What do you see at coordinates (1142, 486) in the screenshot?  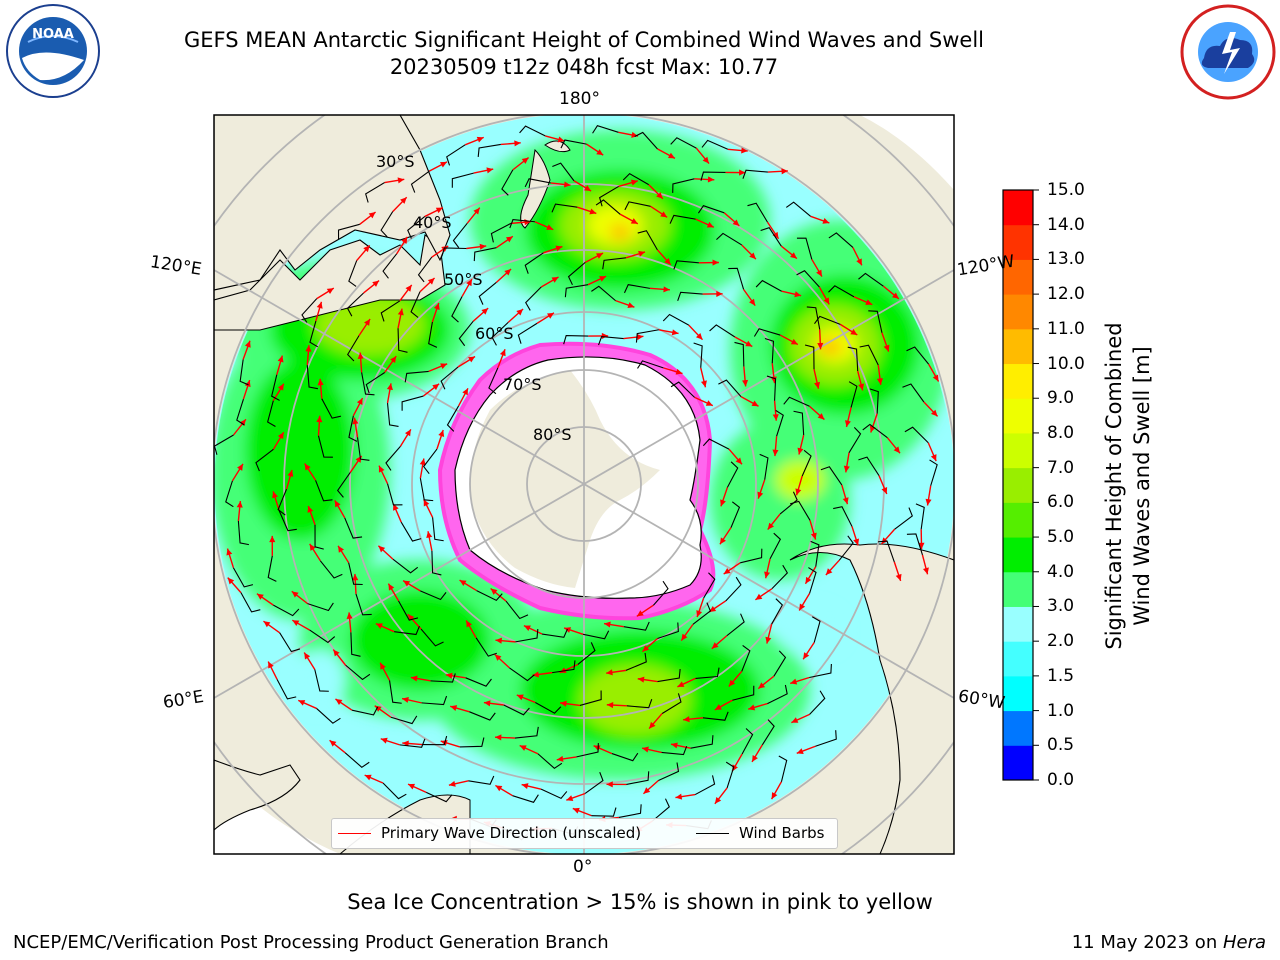 I see `colorbar-title-line2: Wind Waves and Swell [m]` at bounding box center [1142, 486].